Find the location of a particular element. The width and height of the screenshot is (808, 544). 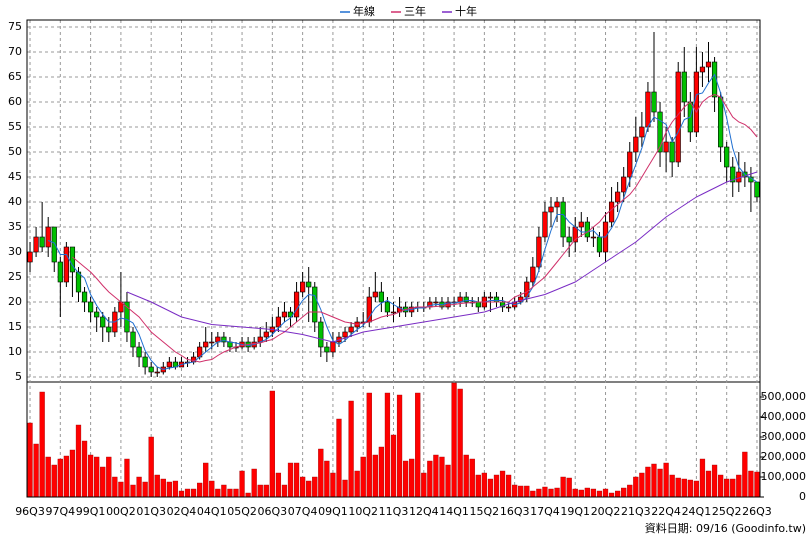

x-tick-label: 05Q2 is located at coordinates (242, 511).